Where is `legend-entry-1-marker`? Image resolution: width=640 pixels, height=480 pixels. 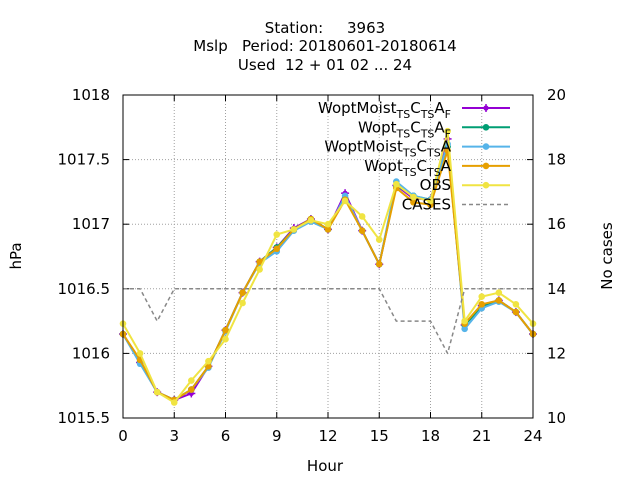
legend-entry-1-marker is located at coordinates (486, 127).